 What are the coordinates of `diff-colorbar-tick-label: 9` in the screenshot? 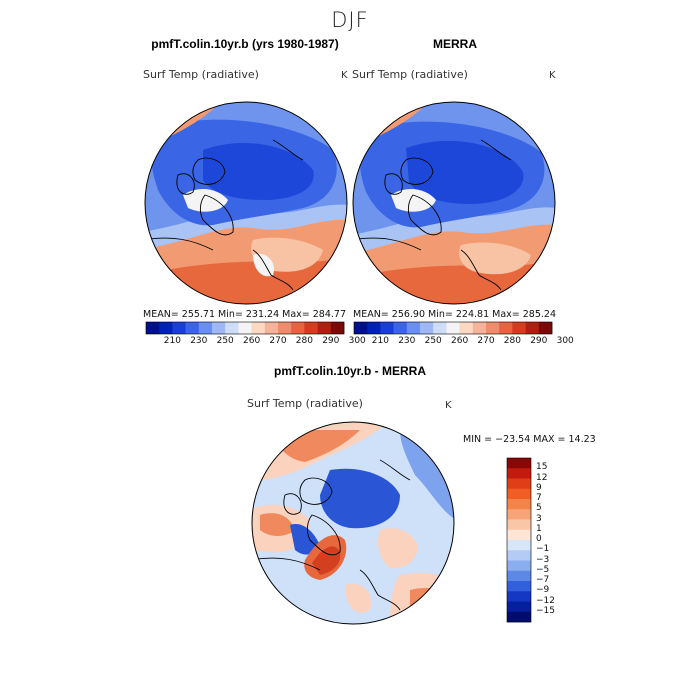 It's located at (539, 487).